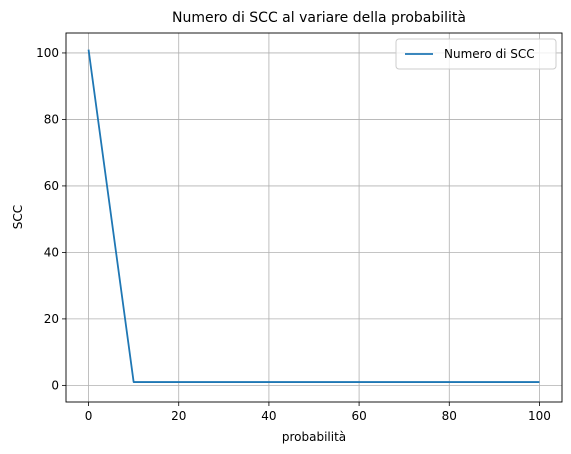  I want to click on y-tick-label: 40, so click(51, 252).